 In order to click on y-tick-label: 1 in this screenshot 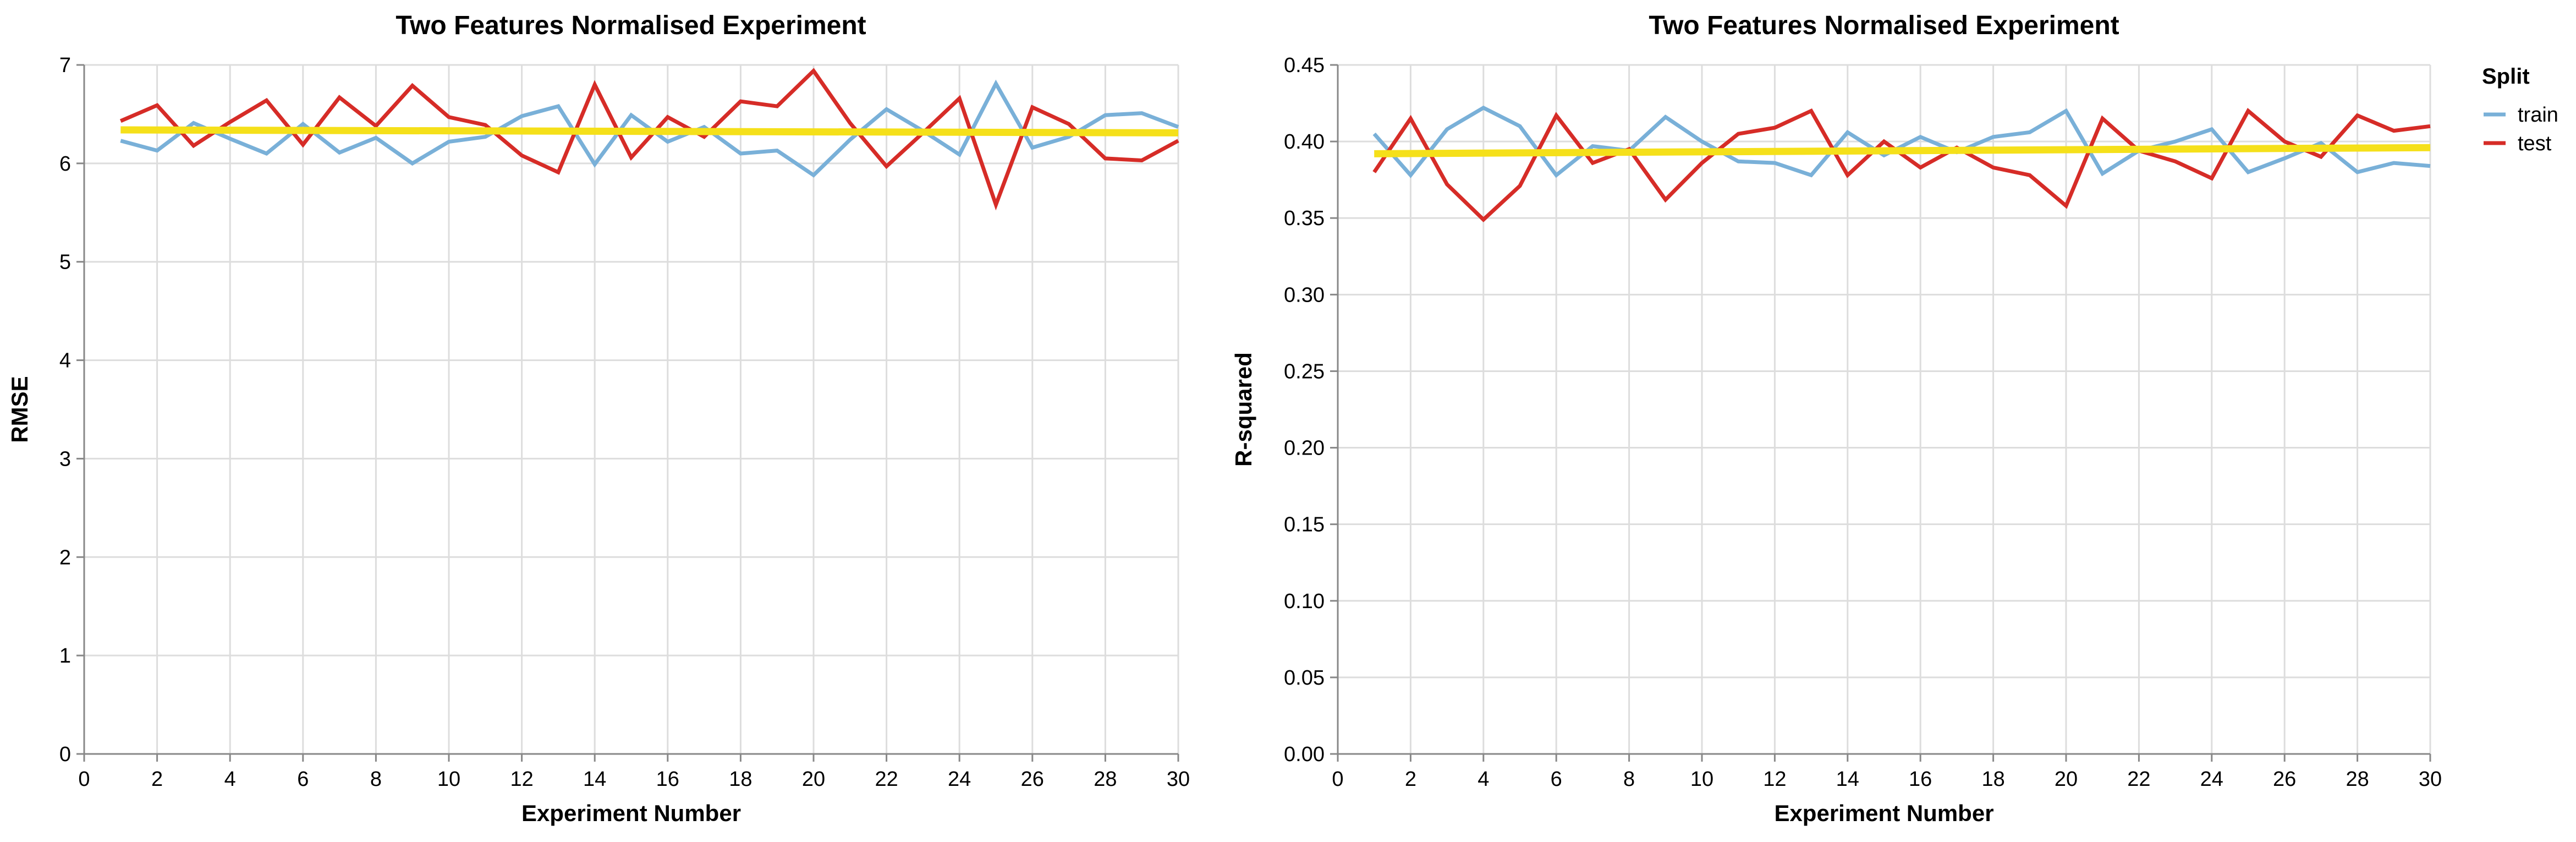, I will do `click(65, 656)`.